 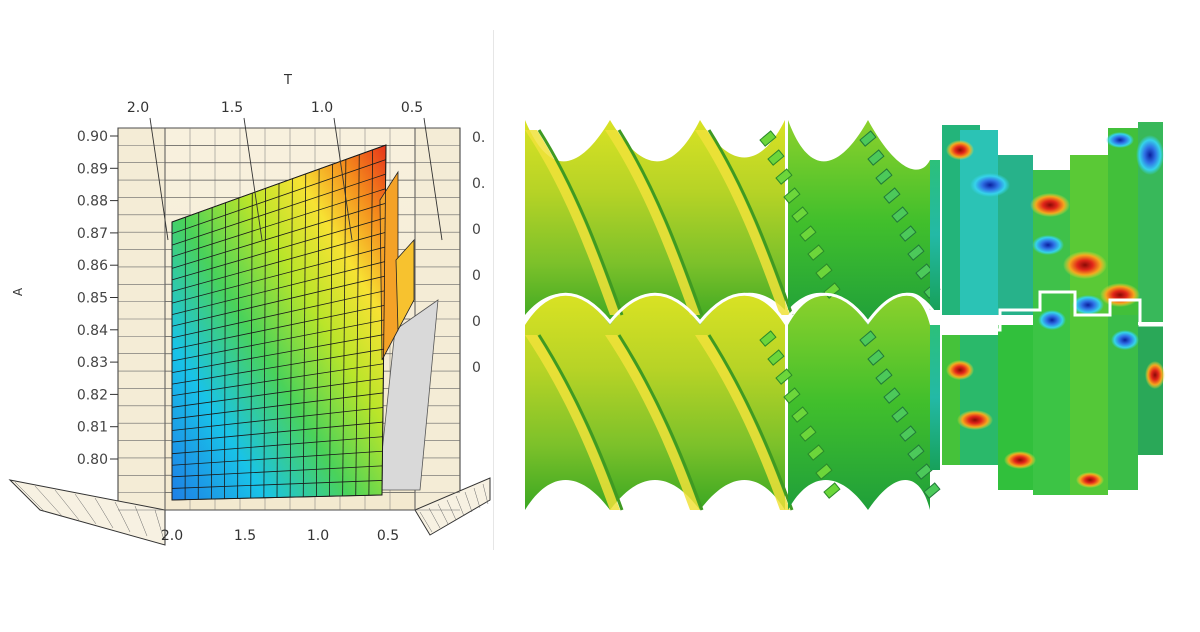 I want to click on kneading-blocks, so click(x=1053, y=308).